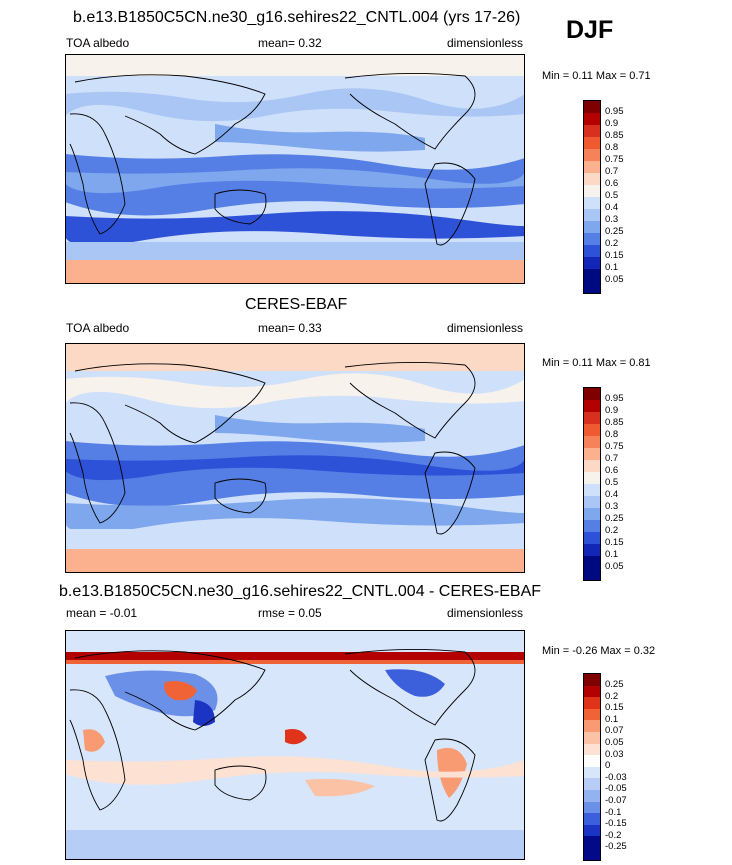 The height and width of the screenshot is (865, 732). I want to click on cb2-label: 0.75, so click(614, 446).